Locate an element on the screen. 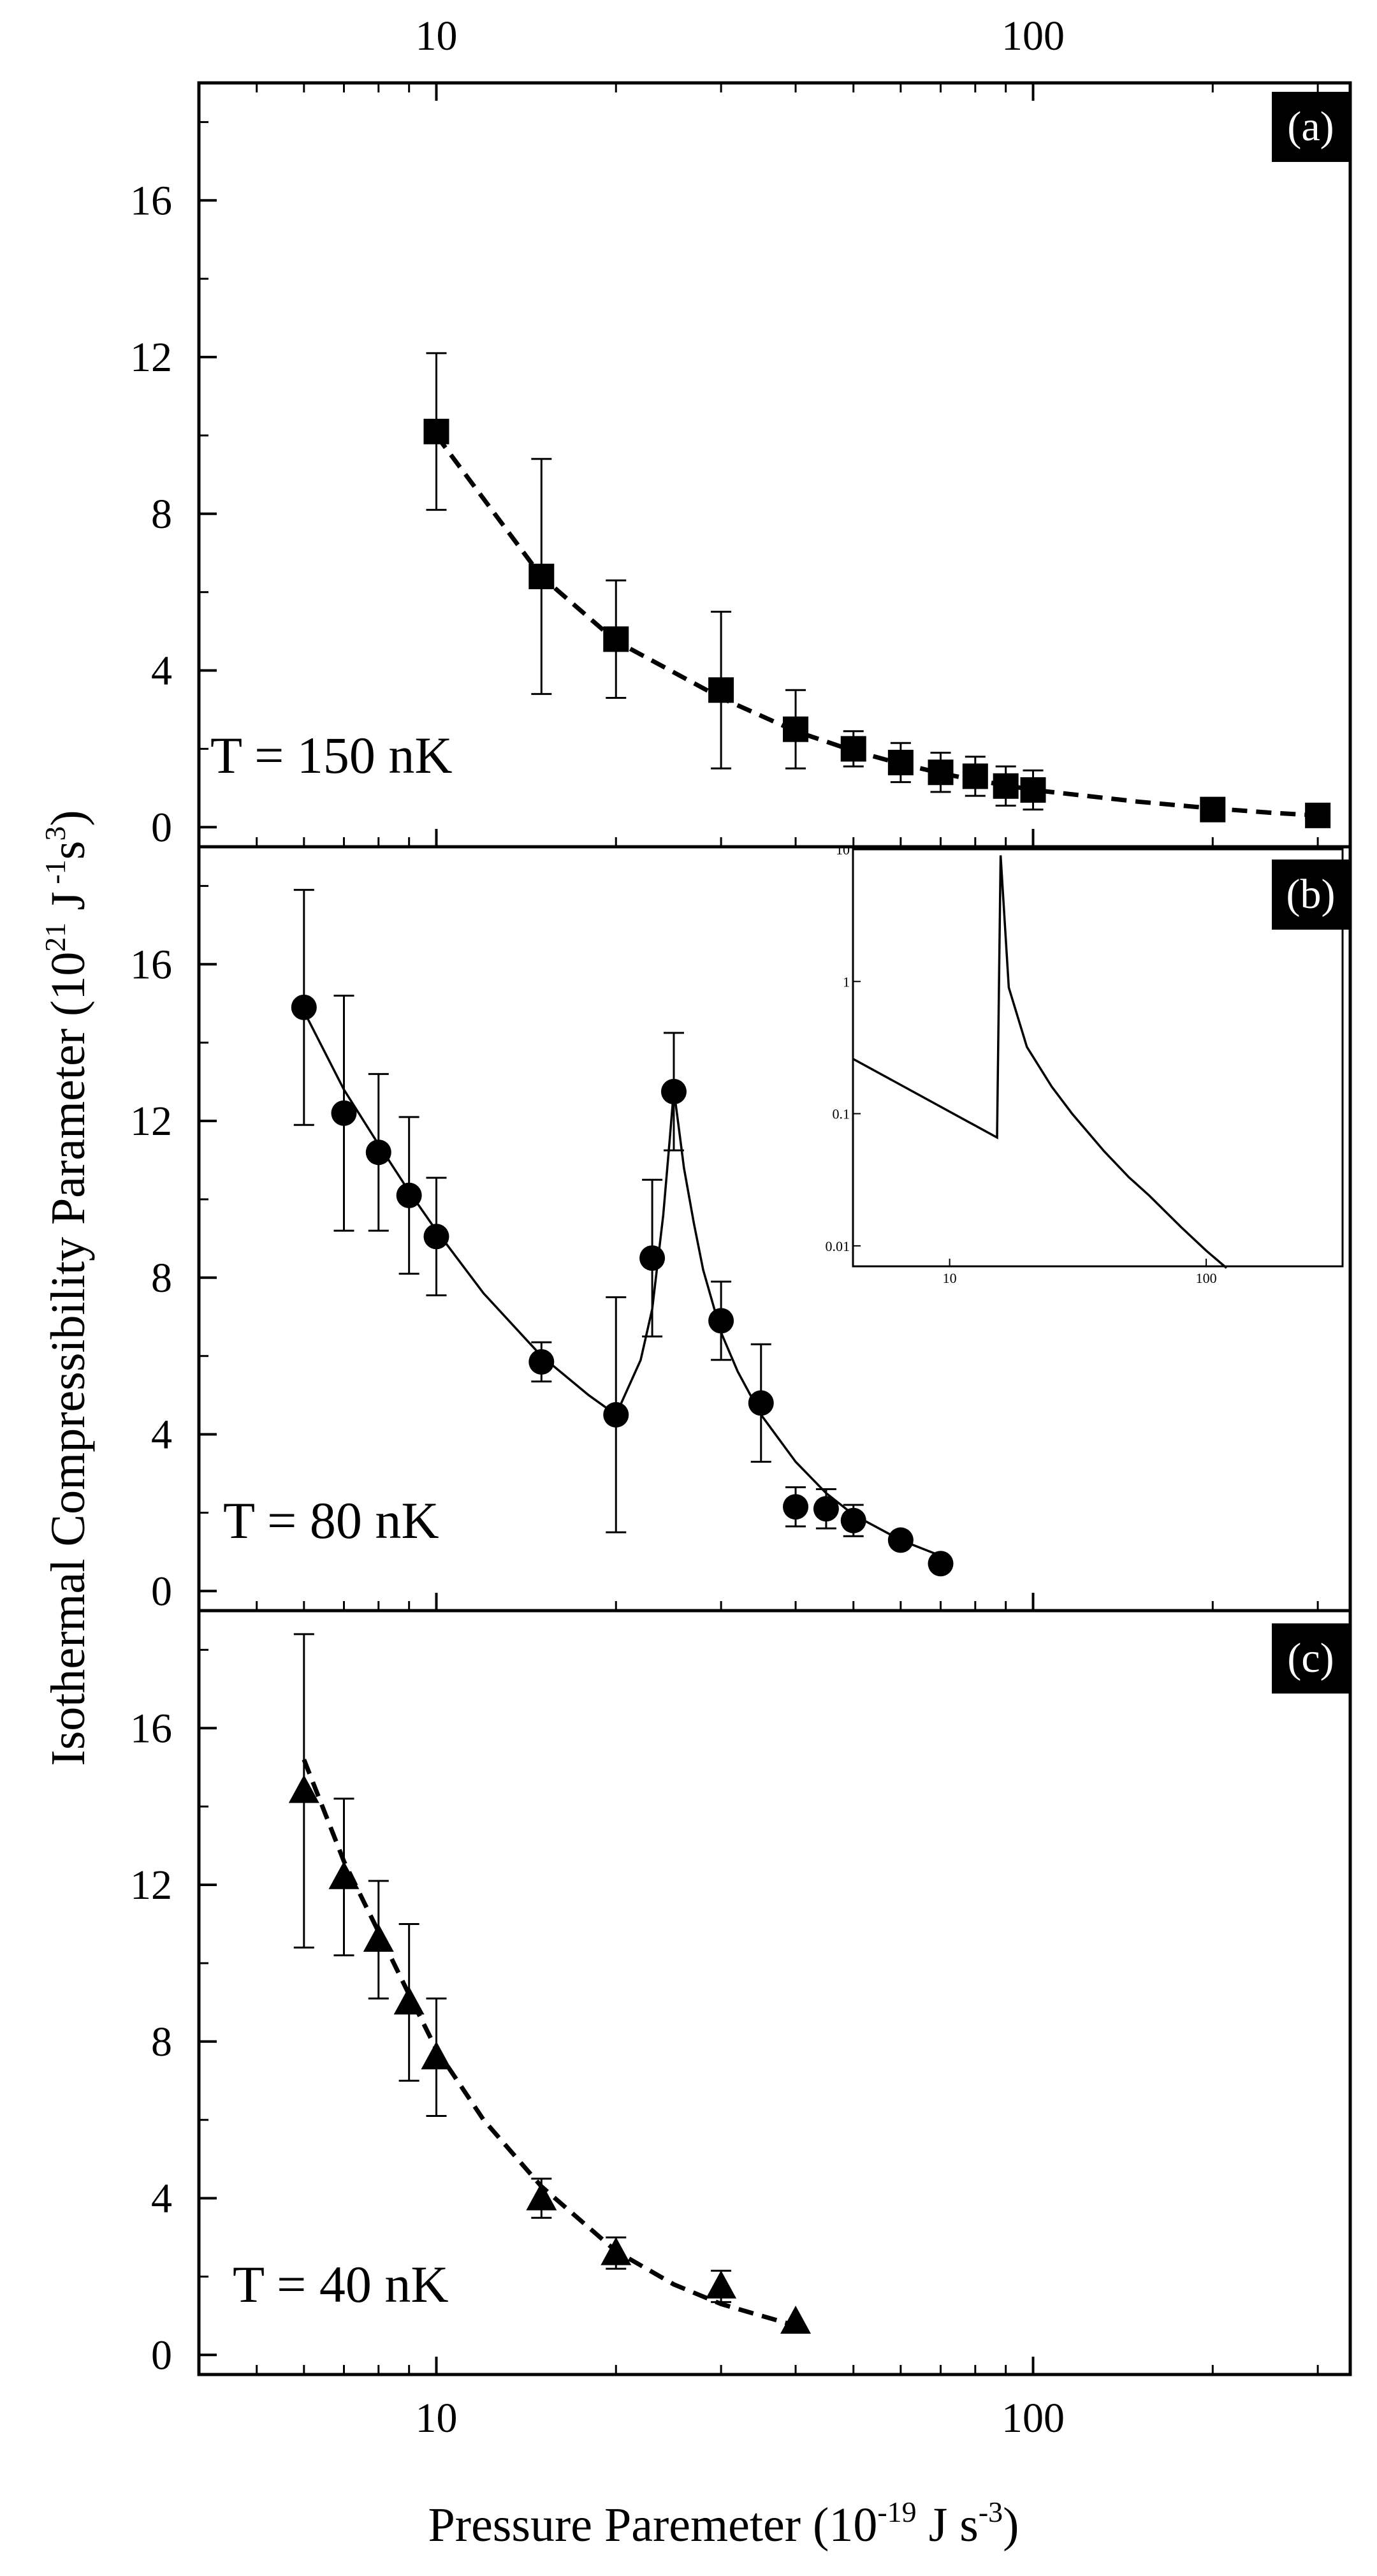 Image resolution: width=1377 pixels, height=2576 pixels. panel-tag-bg-c is located at coordinates (1311, 1658).